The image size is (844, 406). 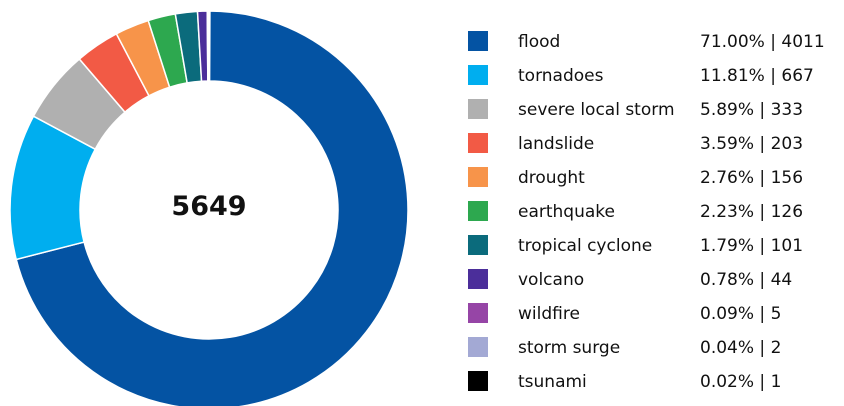 I want to click on legend-count: 1, so click(x=776, y=382).